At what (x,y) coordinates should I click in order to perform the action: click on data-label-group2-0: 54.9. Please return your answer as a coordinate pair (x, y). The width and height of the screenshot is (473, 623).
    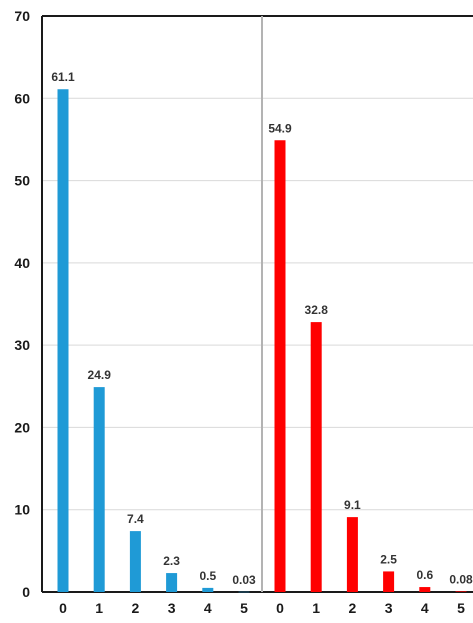
    Looking at the image, I should click on (280, 128).